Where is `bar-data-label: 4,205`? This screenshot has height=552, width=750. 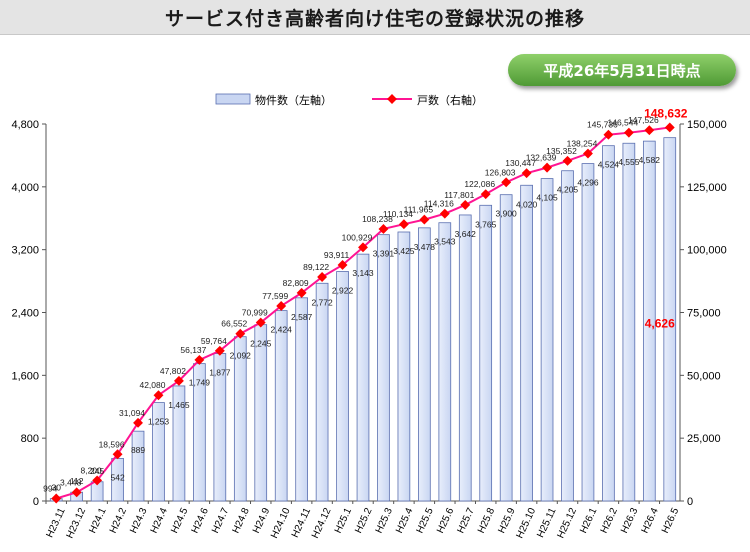
bar-data-label: 4,205 is located at coordinates (568, 190).